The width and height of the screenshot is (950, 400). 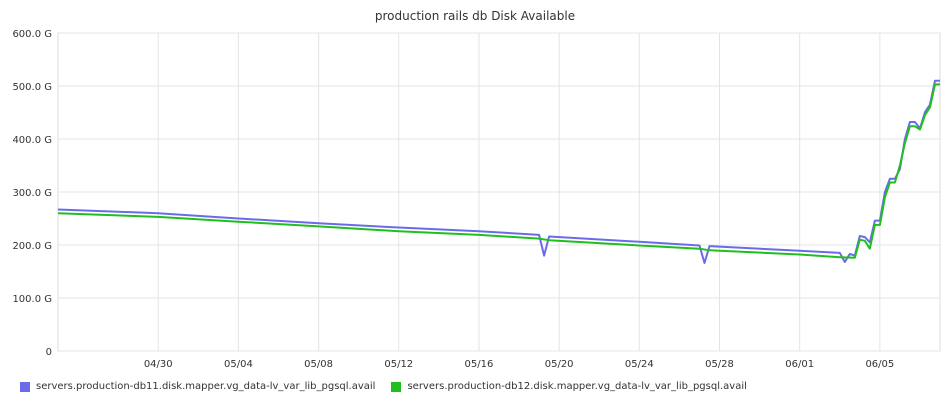 I want to click on y-tick-label: 600.0 G, so click(x=32, y=34).